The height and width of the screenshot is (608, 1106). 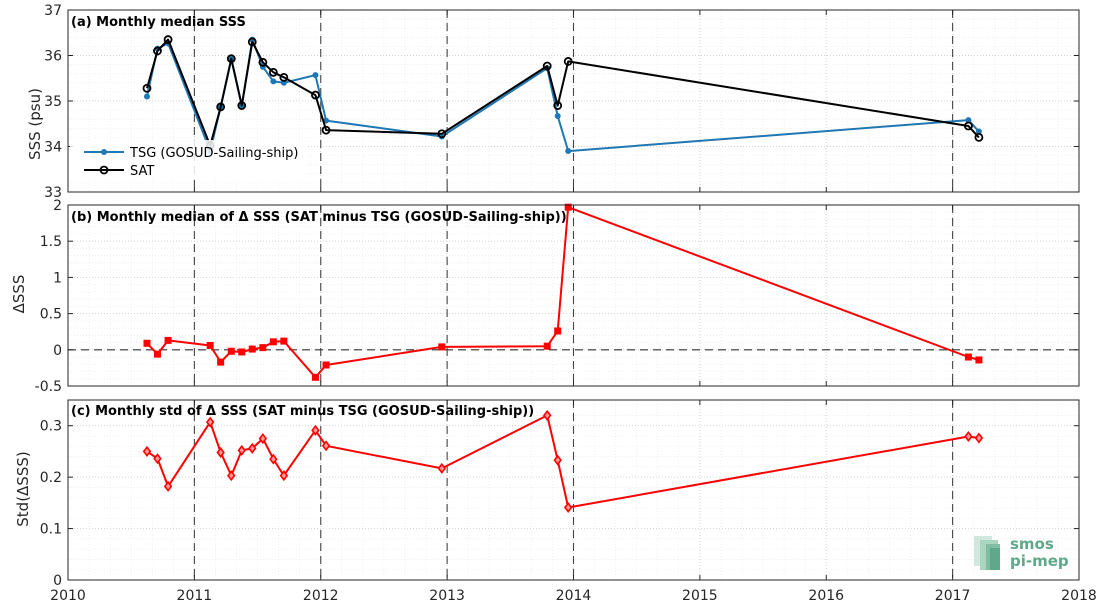 What do you see at coordinates (57, 206) in the screenshot?
I see `y-tick-label: 2` at bounding box center [57, 206].